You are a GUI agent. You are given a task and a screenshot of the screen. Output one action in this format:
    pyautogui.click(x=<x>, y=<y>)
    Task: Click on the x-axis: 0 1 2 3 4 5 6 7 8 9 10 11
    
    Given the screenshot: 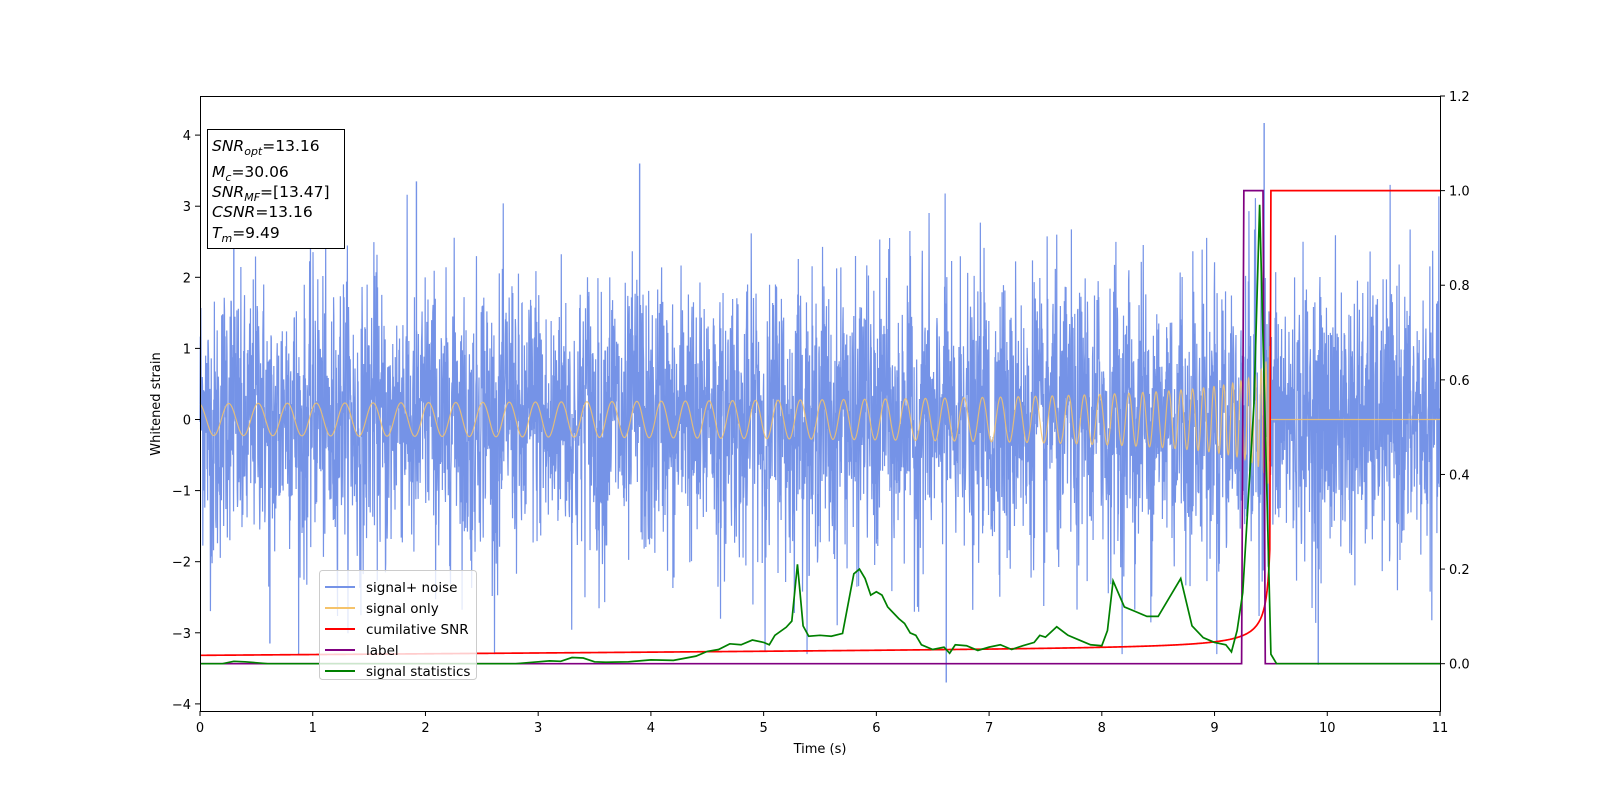 What is the action you would take?
    pyautogui.click(x=822, y=723)
    